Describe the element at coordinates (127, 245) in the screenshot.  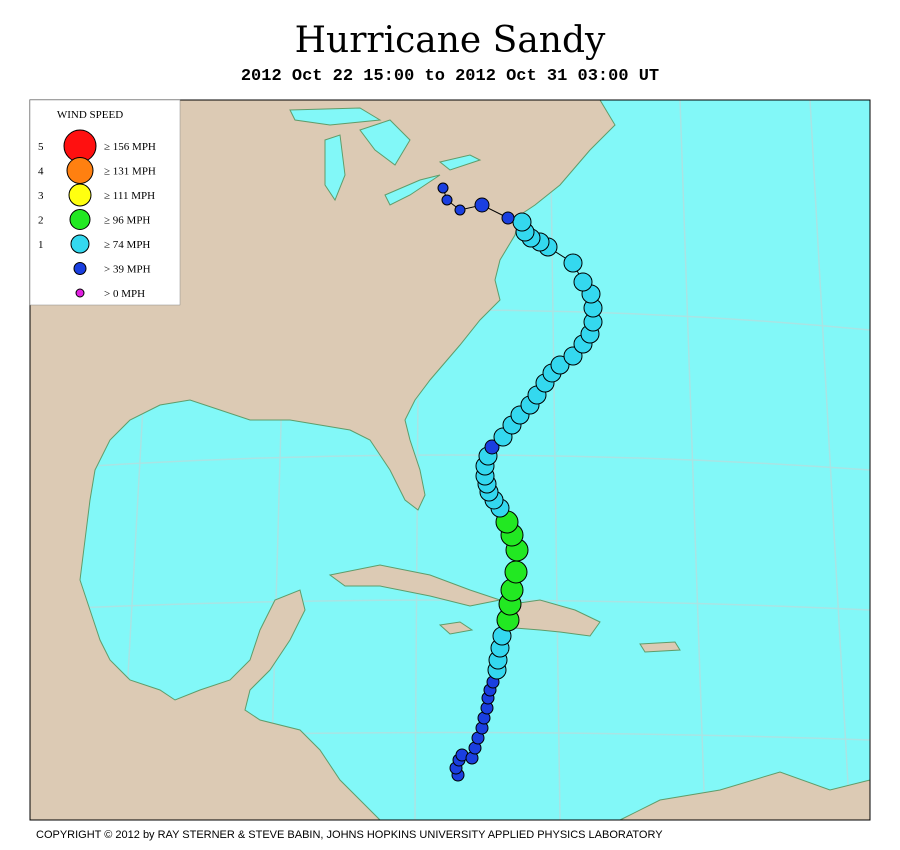
I see `legend-label: ≥ 74 MPH` at that location.